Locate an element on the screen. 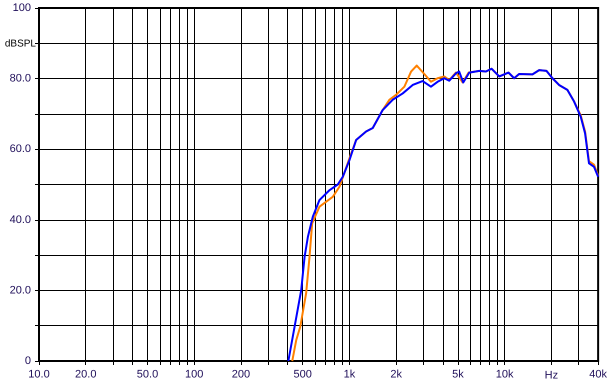  y-tick-label: 80.0 is located at coordinates (20, 78).